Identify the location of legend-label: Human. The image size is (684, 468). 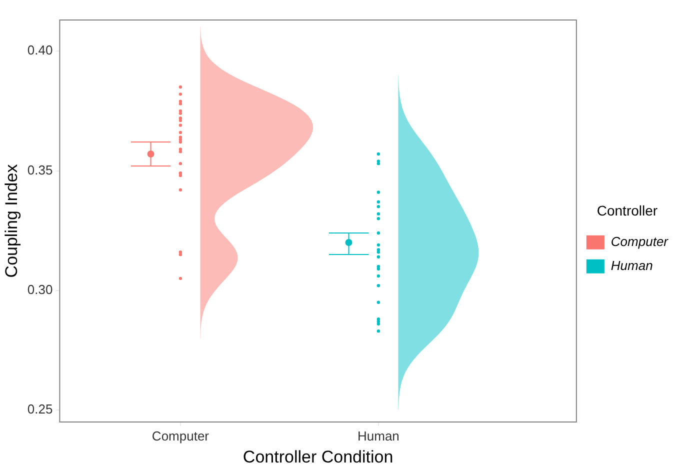
(631, 266).